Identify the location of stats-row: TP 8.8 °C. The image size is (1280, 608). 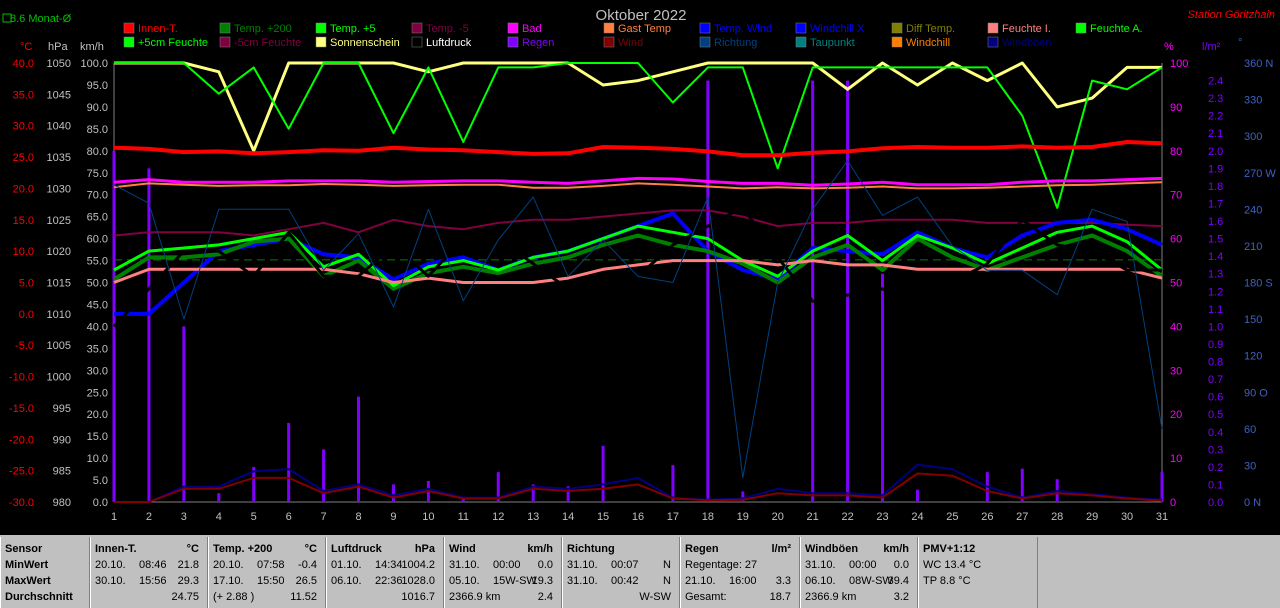
(978, 581).